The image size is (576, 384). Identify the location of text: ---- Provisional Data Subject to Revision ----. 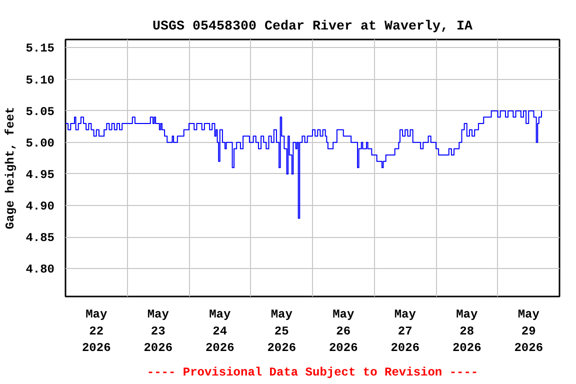
(312, 373).